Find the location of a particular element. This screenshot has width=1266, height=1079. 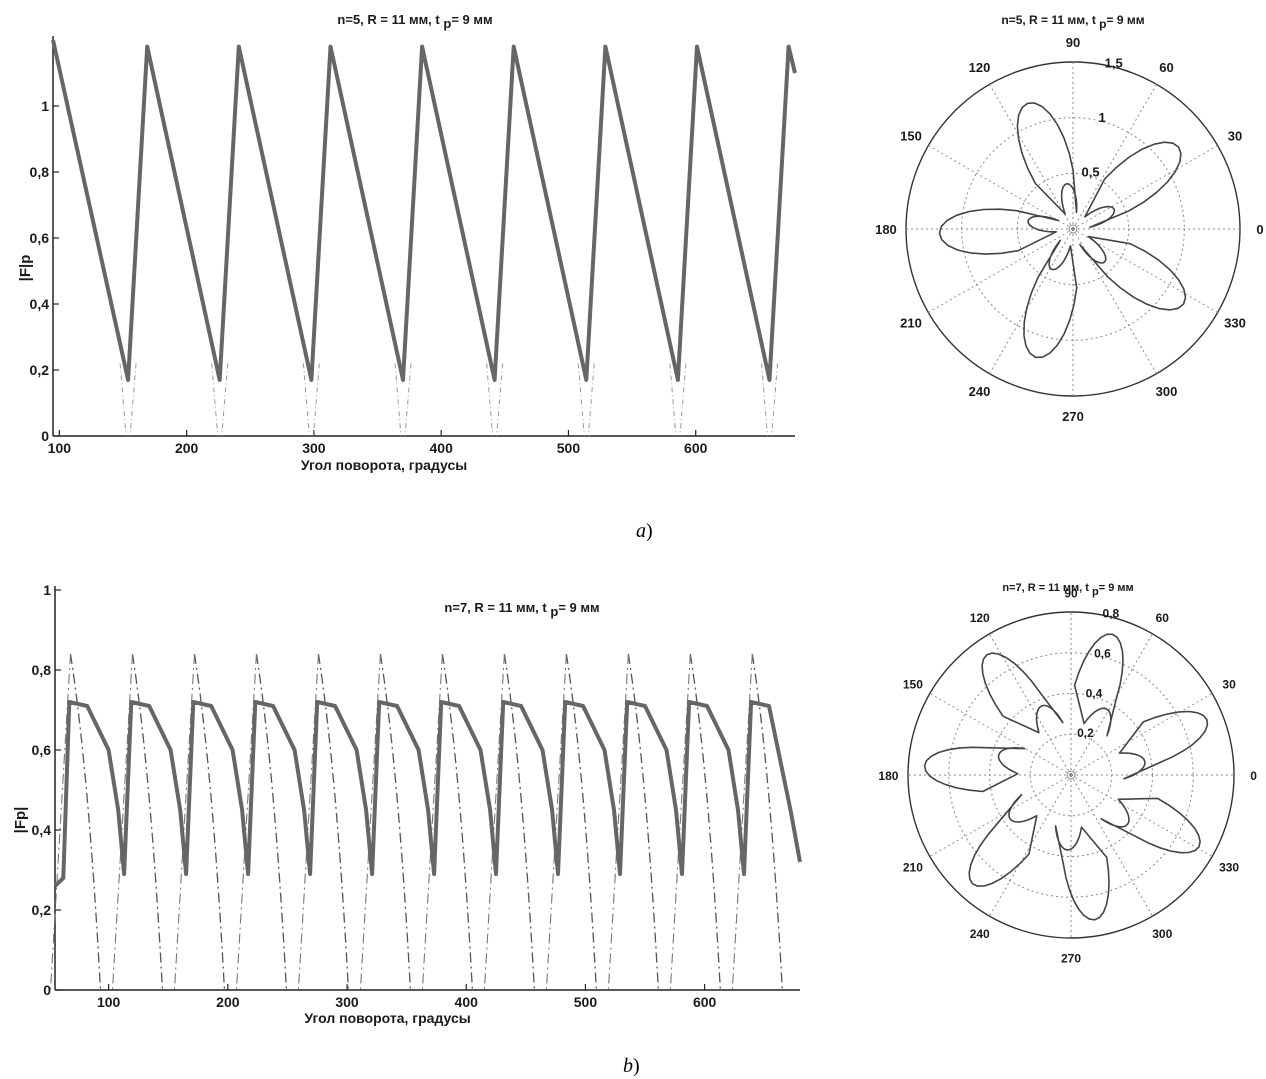

b-line-series-line is located at coordinates (427, 794).